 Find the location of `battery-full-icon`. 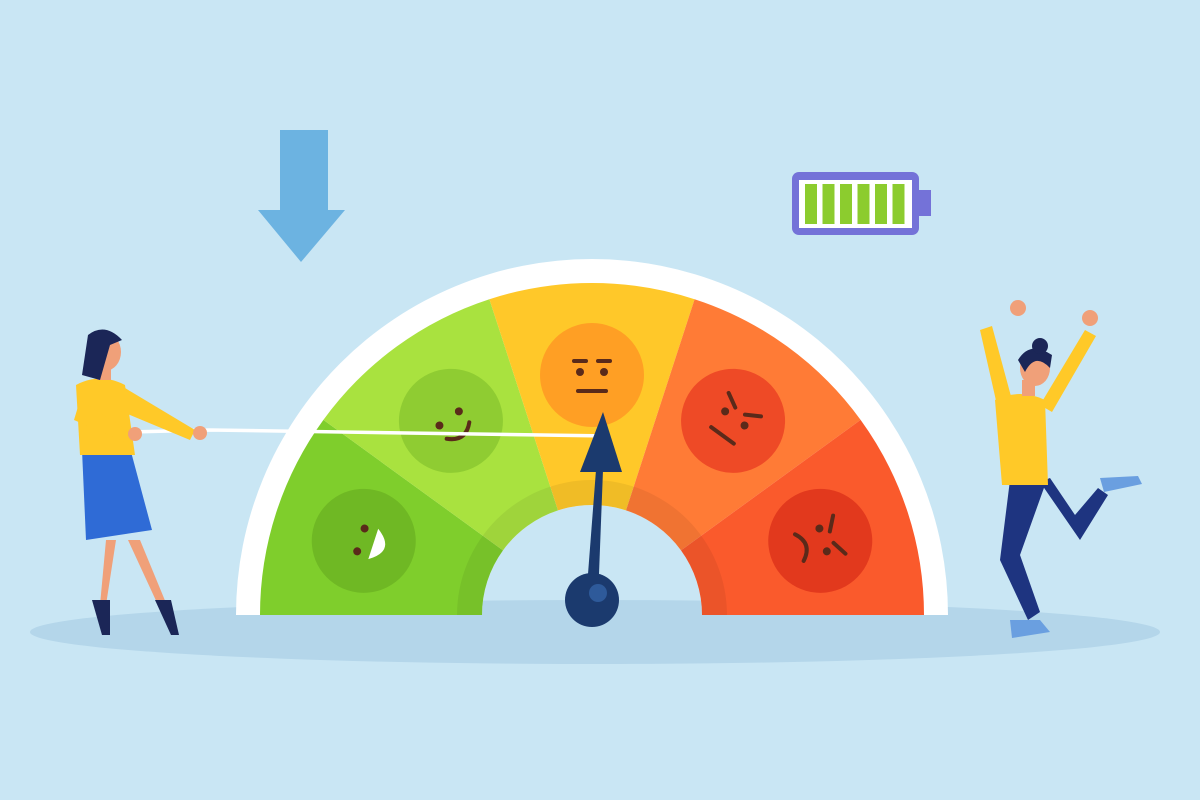

battery-full-icon is located at coordinates (861, 203).